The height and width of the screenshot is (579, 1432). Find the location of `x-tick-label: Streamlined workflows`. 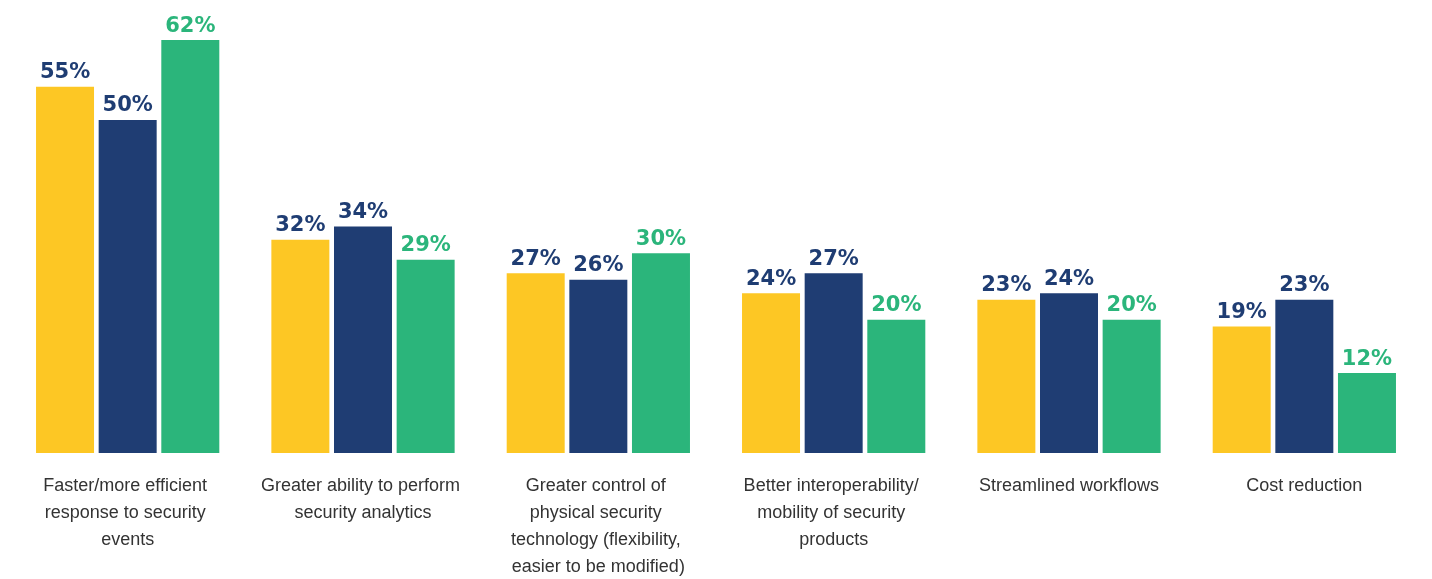

x-tick-label: Streamlined workflows is located at coordinates (1069, 484).